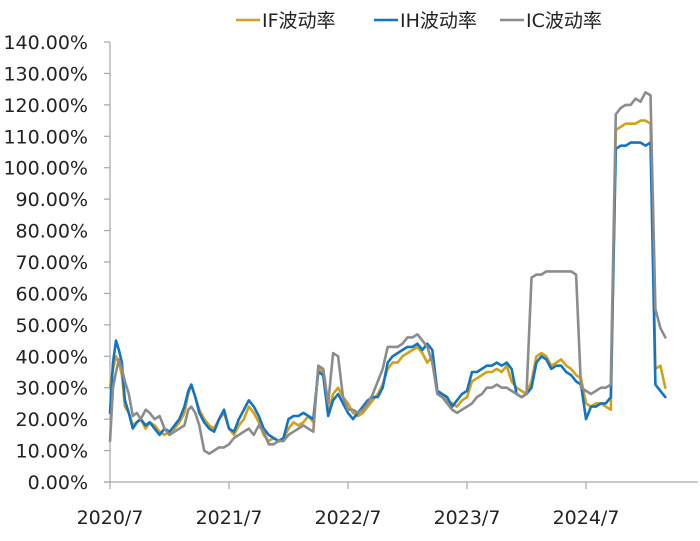  Describe the element at coordinates (299, 21) in the screenshot. I see `legend-label-0: IF波动率` at that location.